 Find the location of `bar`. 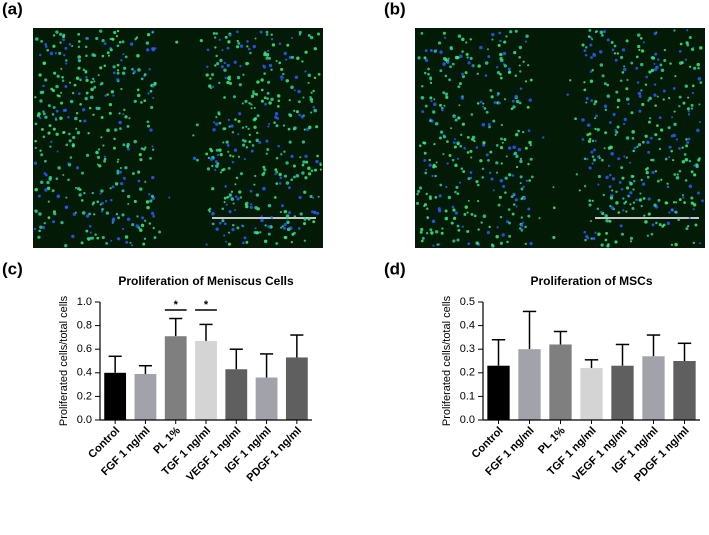

bar is located at coordinates (560, 382).